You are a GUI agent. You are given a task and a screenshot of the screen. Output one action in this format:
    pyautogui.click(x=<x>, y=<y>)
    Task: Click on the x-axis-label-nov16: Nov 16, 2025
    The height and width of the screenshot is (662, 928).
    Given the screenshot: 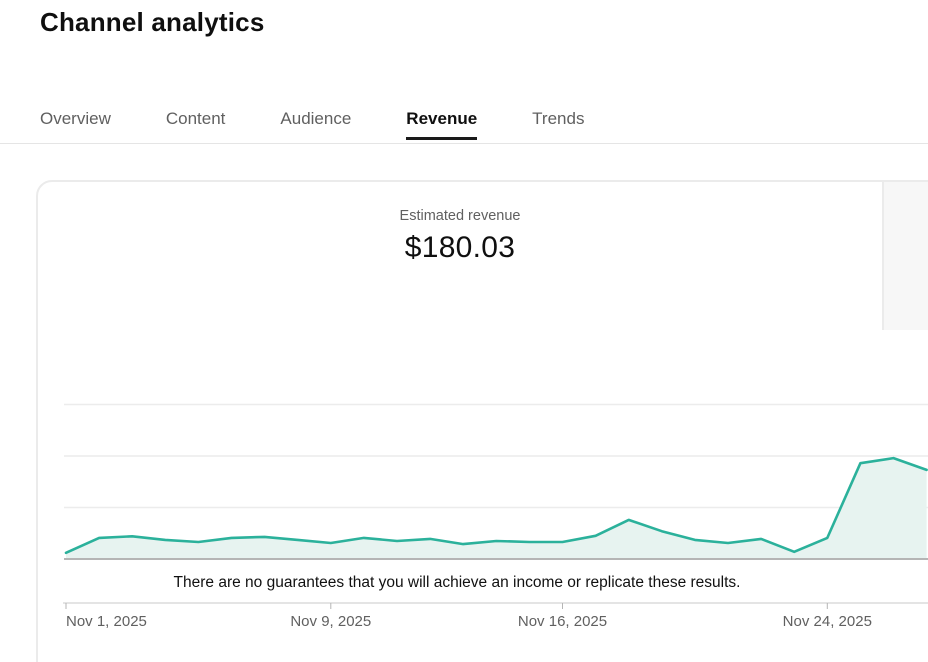 What is the action you would take?
    pyautogui.click(x=562, y=621)
    